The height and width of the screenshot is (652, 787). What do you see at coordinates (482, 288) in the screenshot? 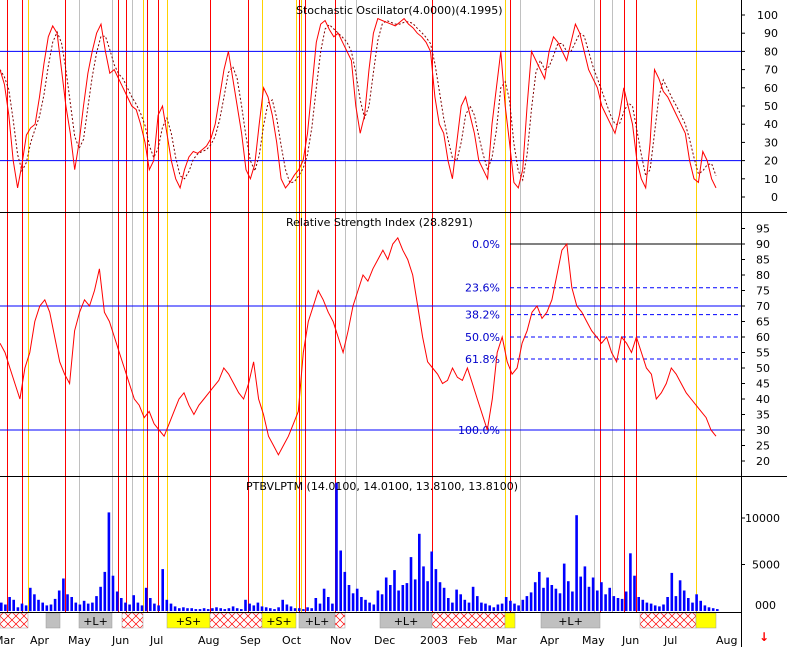
I see `fib-label: 23.6%` at bounding box center [482, 288].